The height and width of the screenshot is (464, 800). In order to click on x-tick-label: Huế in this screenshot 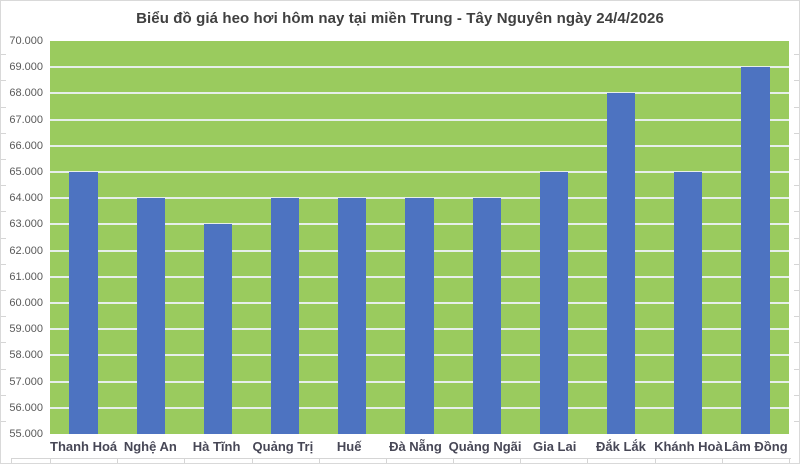, I will do `click(349, 446)`.